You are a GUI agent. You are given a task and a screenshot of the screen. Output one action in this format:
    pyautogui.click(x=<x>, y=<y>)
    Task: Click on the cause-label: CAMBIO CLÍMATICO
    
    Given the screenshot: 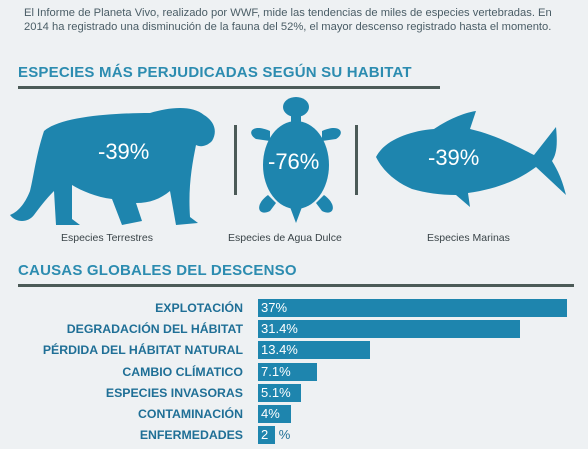 What is the action you would take?
    pyautogui.click(x=182, y=371)
    